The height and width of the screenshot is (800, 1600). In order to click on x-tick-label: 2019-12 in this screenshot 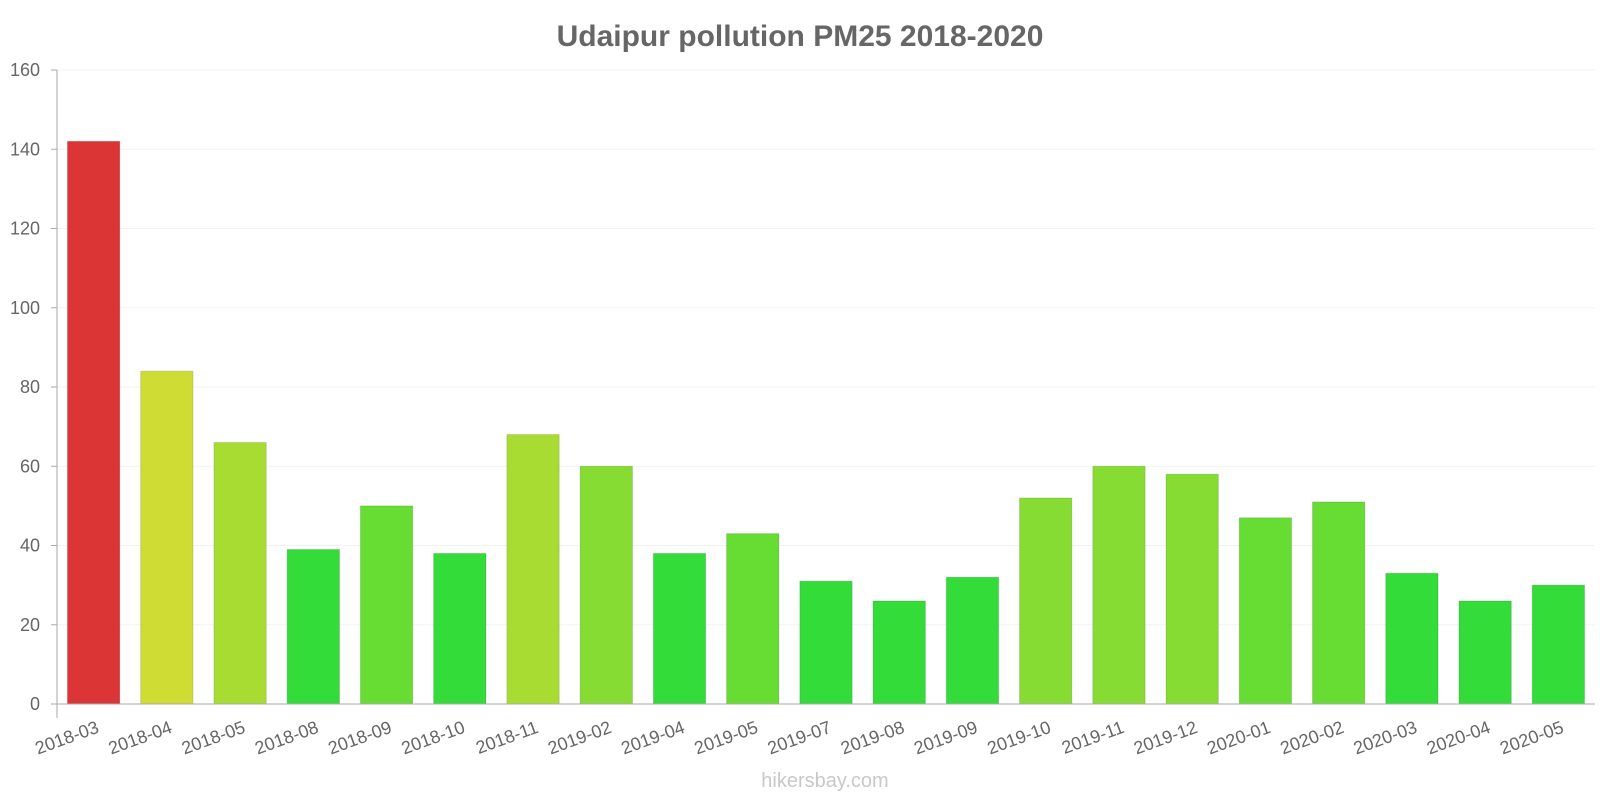, I will do `click(1165, 737)`.